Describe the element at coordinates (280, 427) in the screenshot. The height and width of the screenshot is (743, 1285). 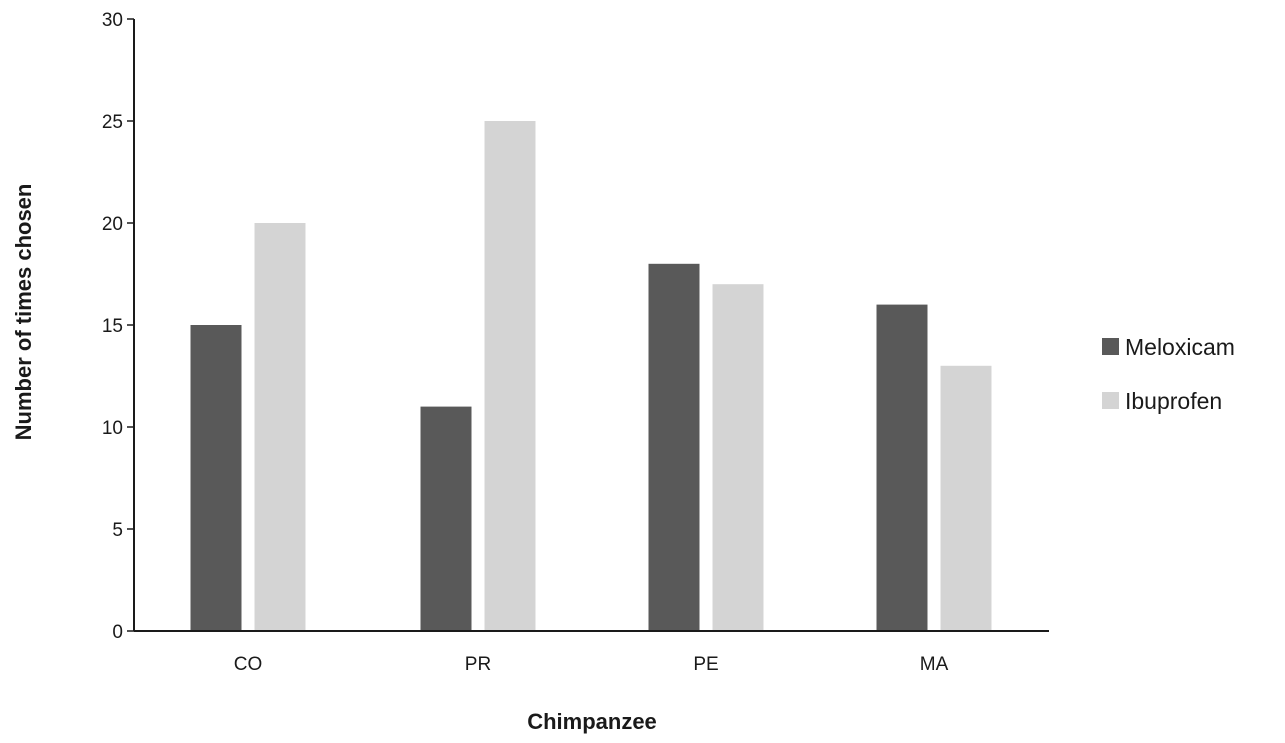
I see `bar-ibuprofen-co` at that location.